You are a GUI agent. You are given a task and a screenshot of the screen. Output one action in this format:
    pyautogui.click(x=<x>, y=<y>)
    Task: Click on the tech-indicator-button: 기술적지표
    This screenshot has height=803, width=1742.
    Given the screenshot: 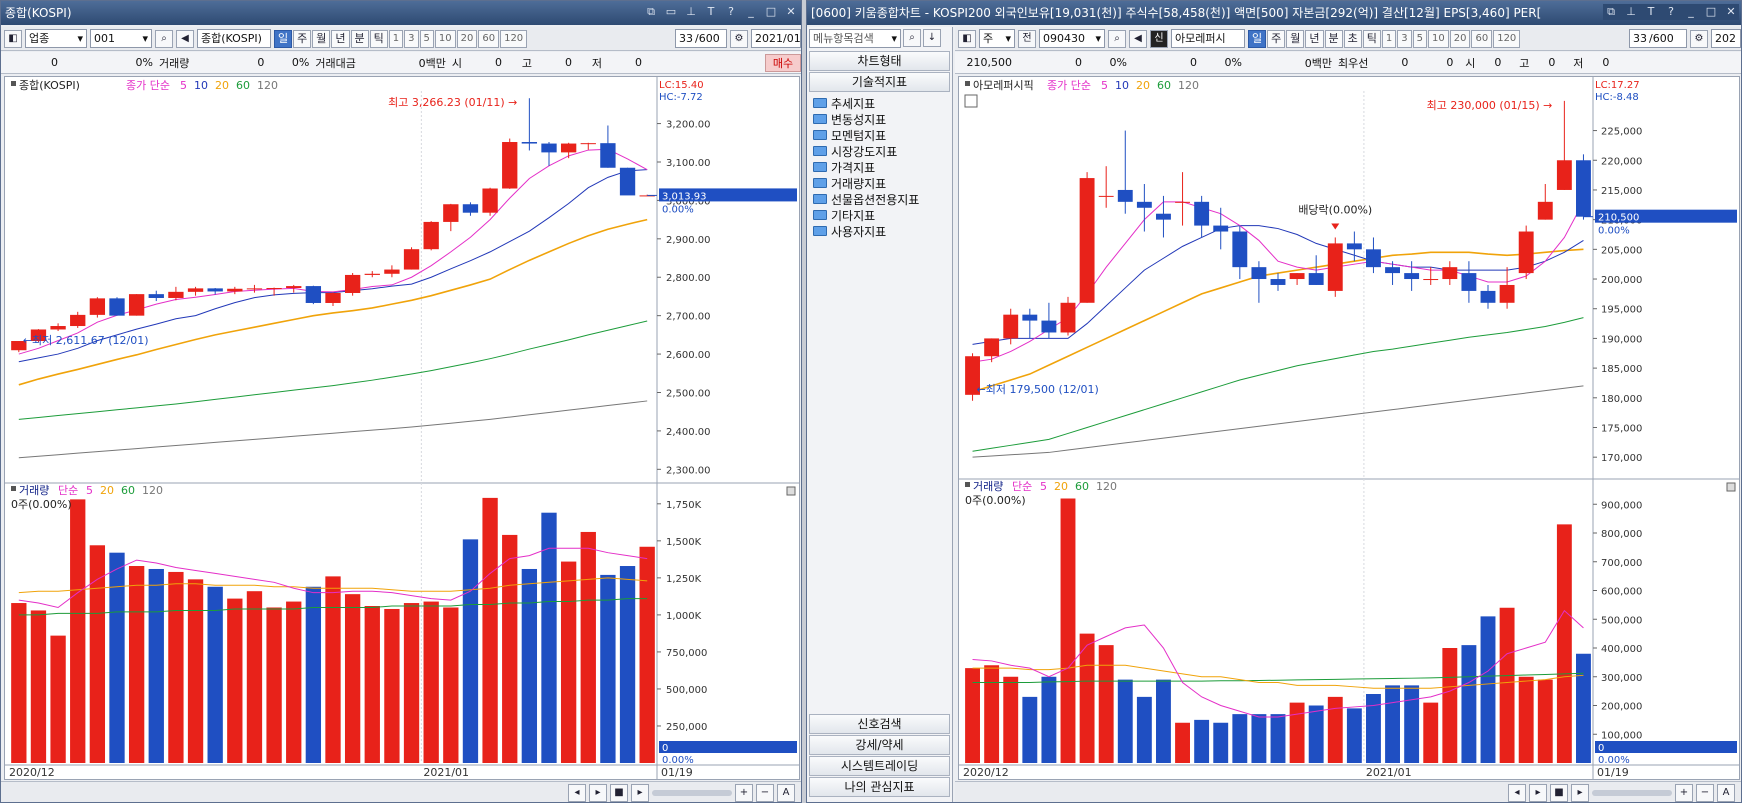 What is the action you would take?
    pyautogui.click(x=879, y=82)
    